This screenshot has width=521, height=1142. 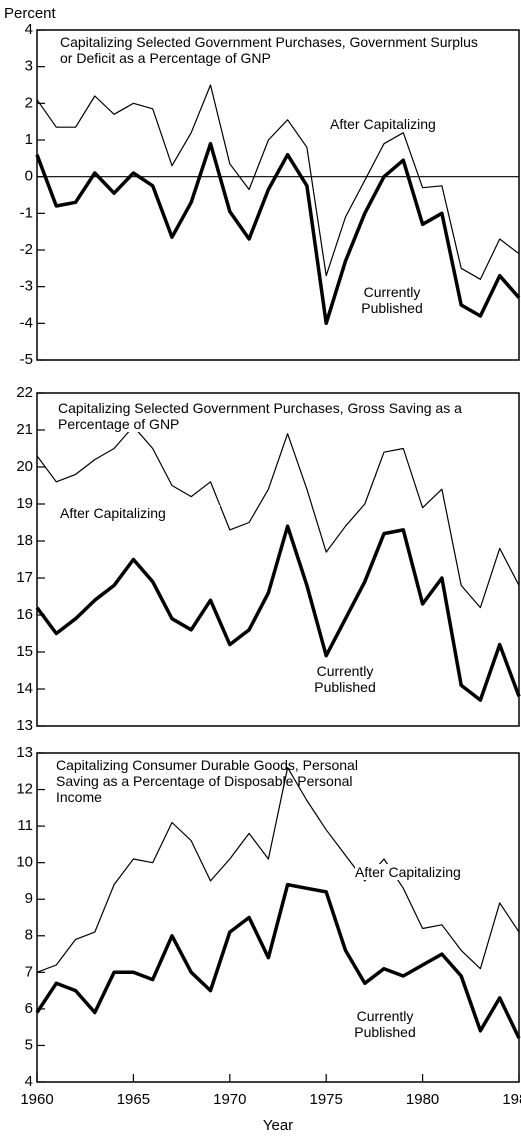 What do you see at coordinates (25, 825) in the screenshot?
I see `y-tick-label: 11` at bounding box center [25, 825].